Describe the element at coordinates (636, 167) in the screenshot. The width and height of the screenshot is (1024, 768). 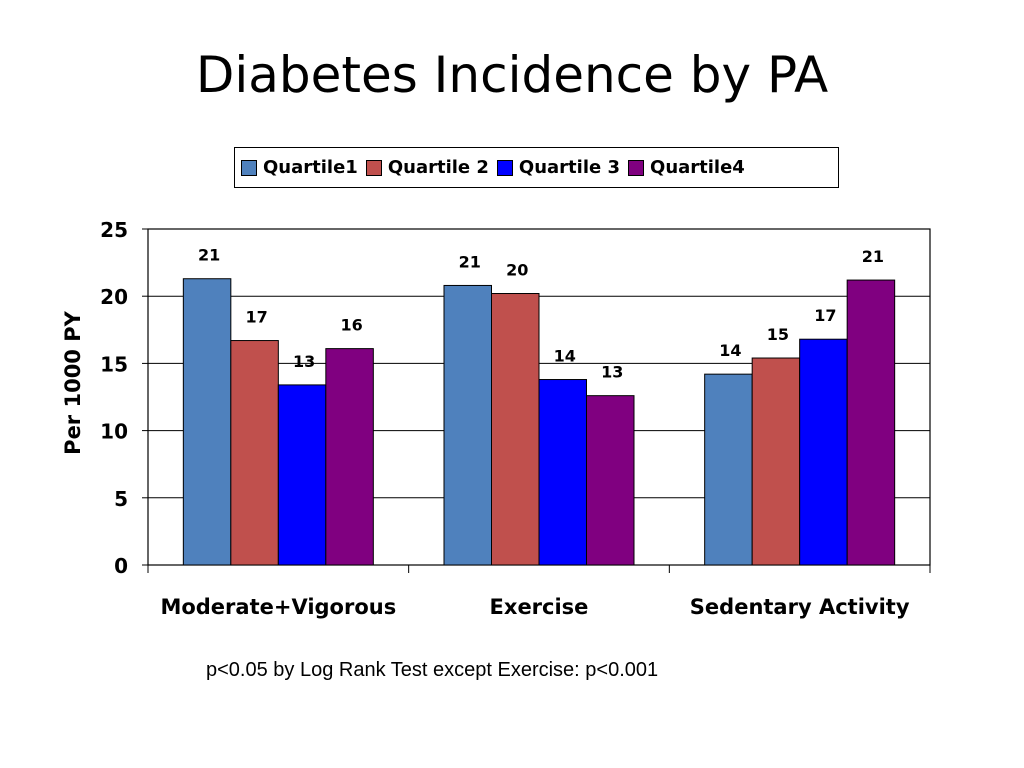
I see `legend-swatch-quartile4` at that location.